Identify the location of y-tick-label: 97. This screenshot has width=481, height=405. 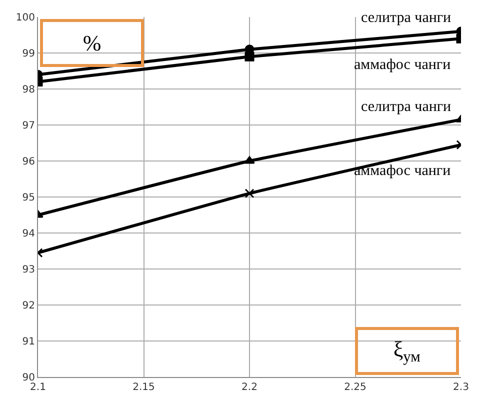
(28, 126).